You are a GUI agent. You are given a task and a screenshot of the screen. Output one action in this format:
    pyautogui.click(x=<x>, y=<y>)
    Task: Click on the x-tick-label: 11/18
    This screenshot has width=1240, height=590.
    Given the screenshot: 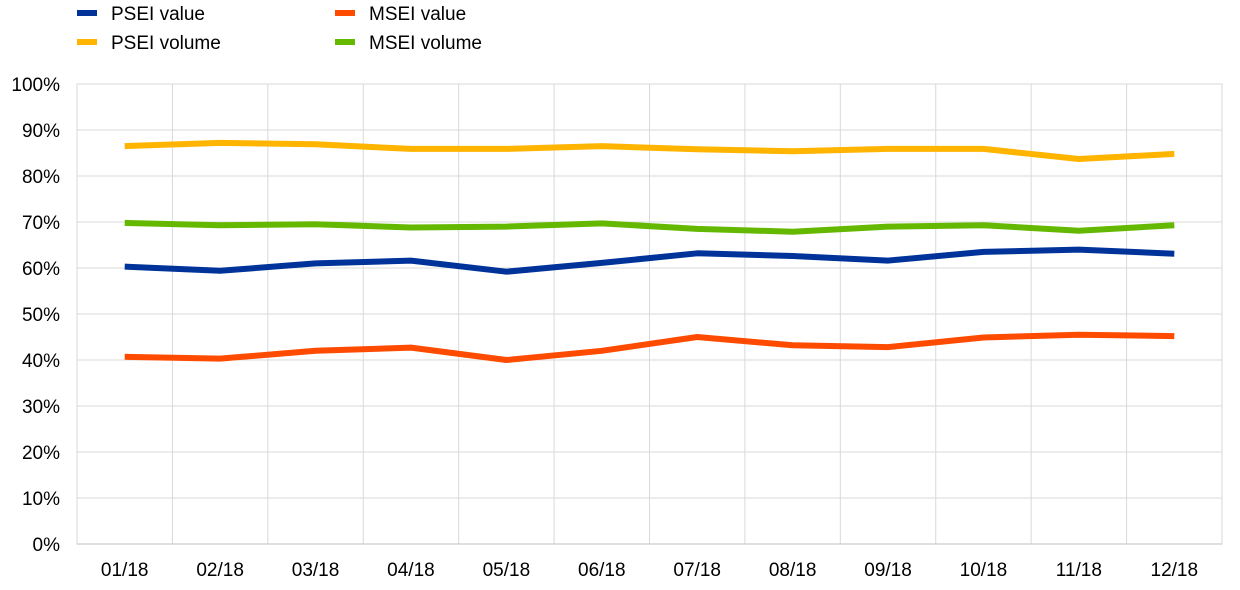 What is the action you would take?
    pyautogui.click(x=1079, y=570)
    